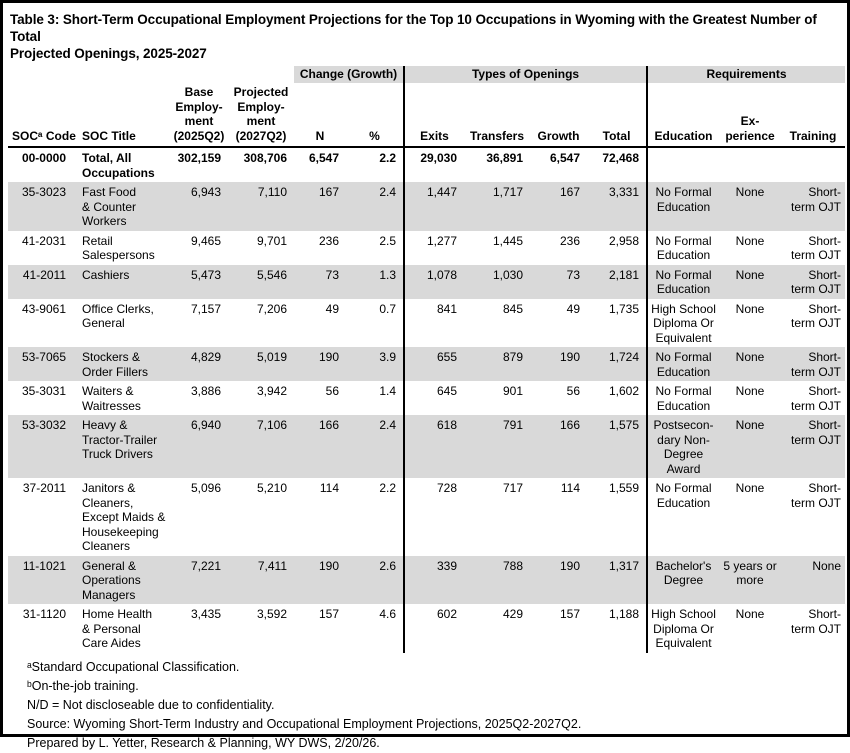  I want to click on cell-total: 1,724, so click(617, 364).